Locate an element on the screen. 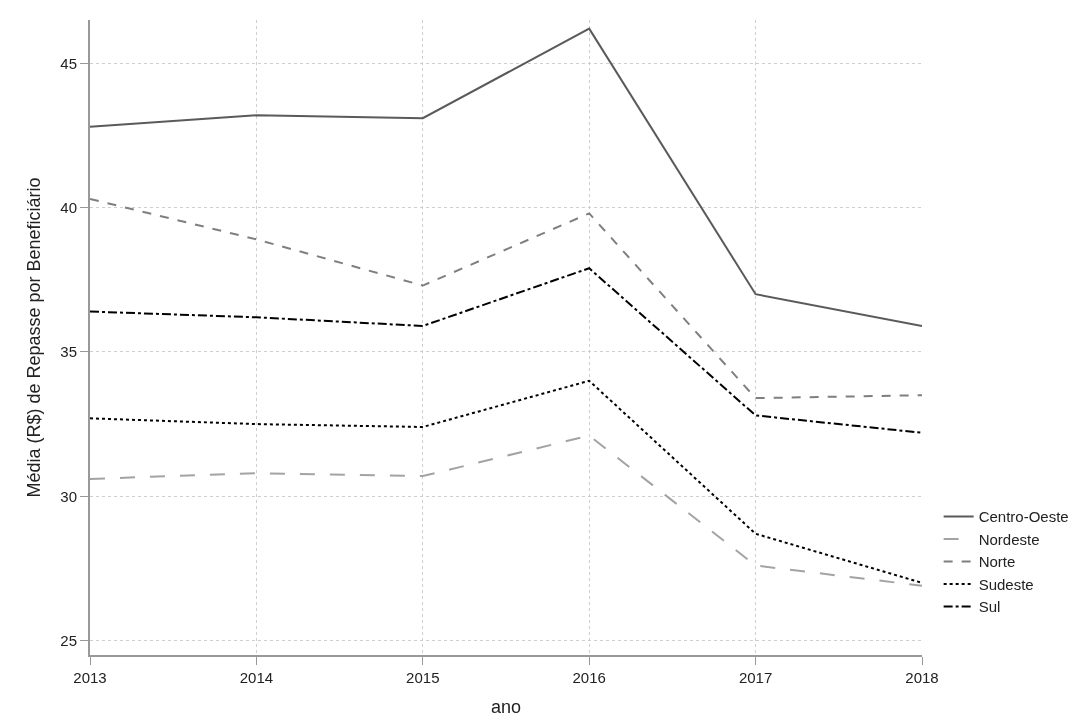  legend-label: Sul is located at coordinates (989, 607).